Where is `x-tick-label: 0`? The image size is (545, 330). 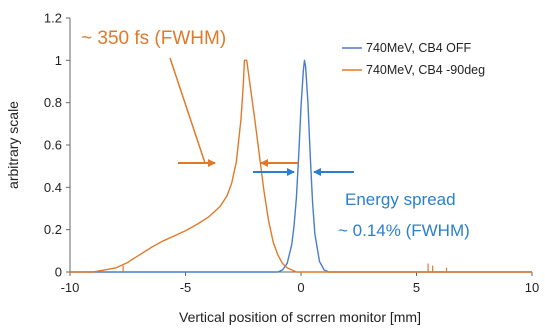
x-tick-label: 0 is located at coordinates (300, 287).